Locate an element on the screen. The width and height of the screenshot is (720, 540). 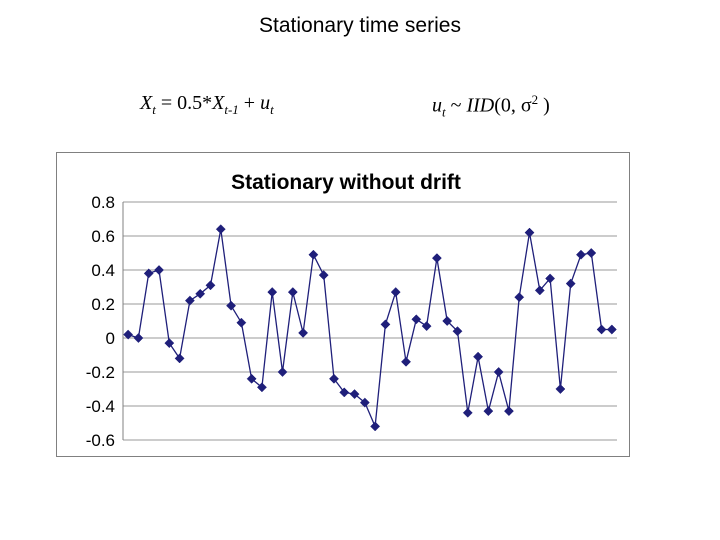
dist-iid: IID is located at coordinates (480, 105).